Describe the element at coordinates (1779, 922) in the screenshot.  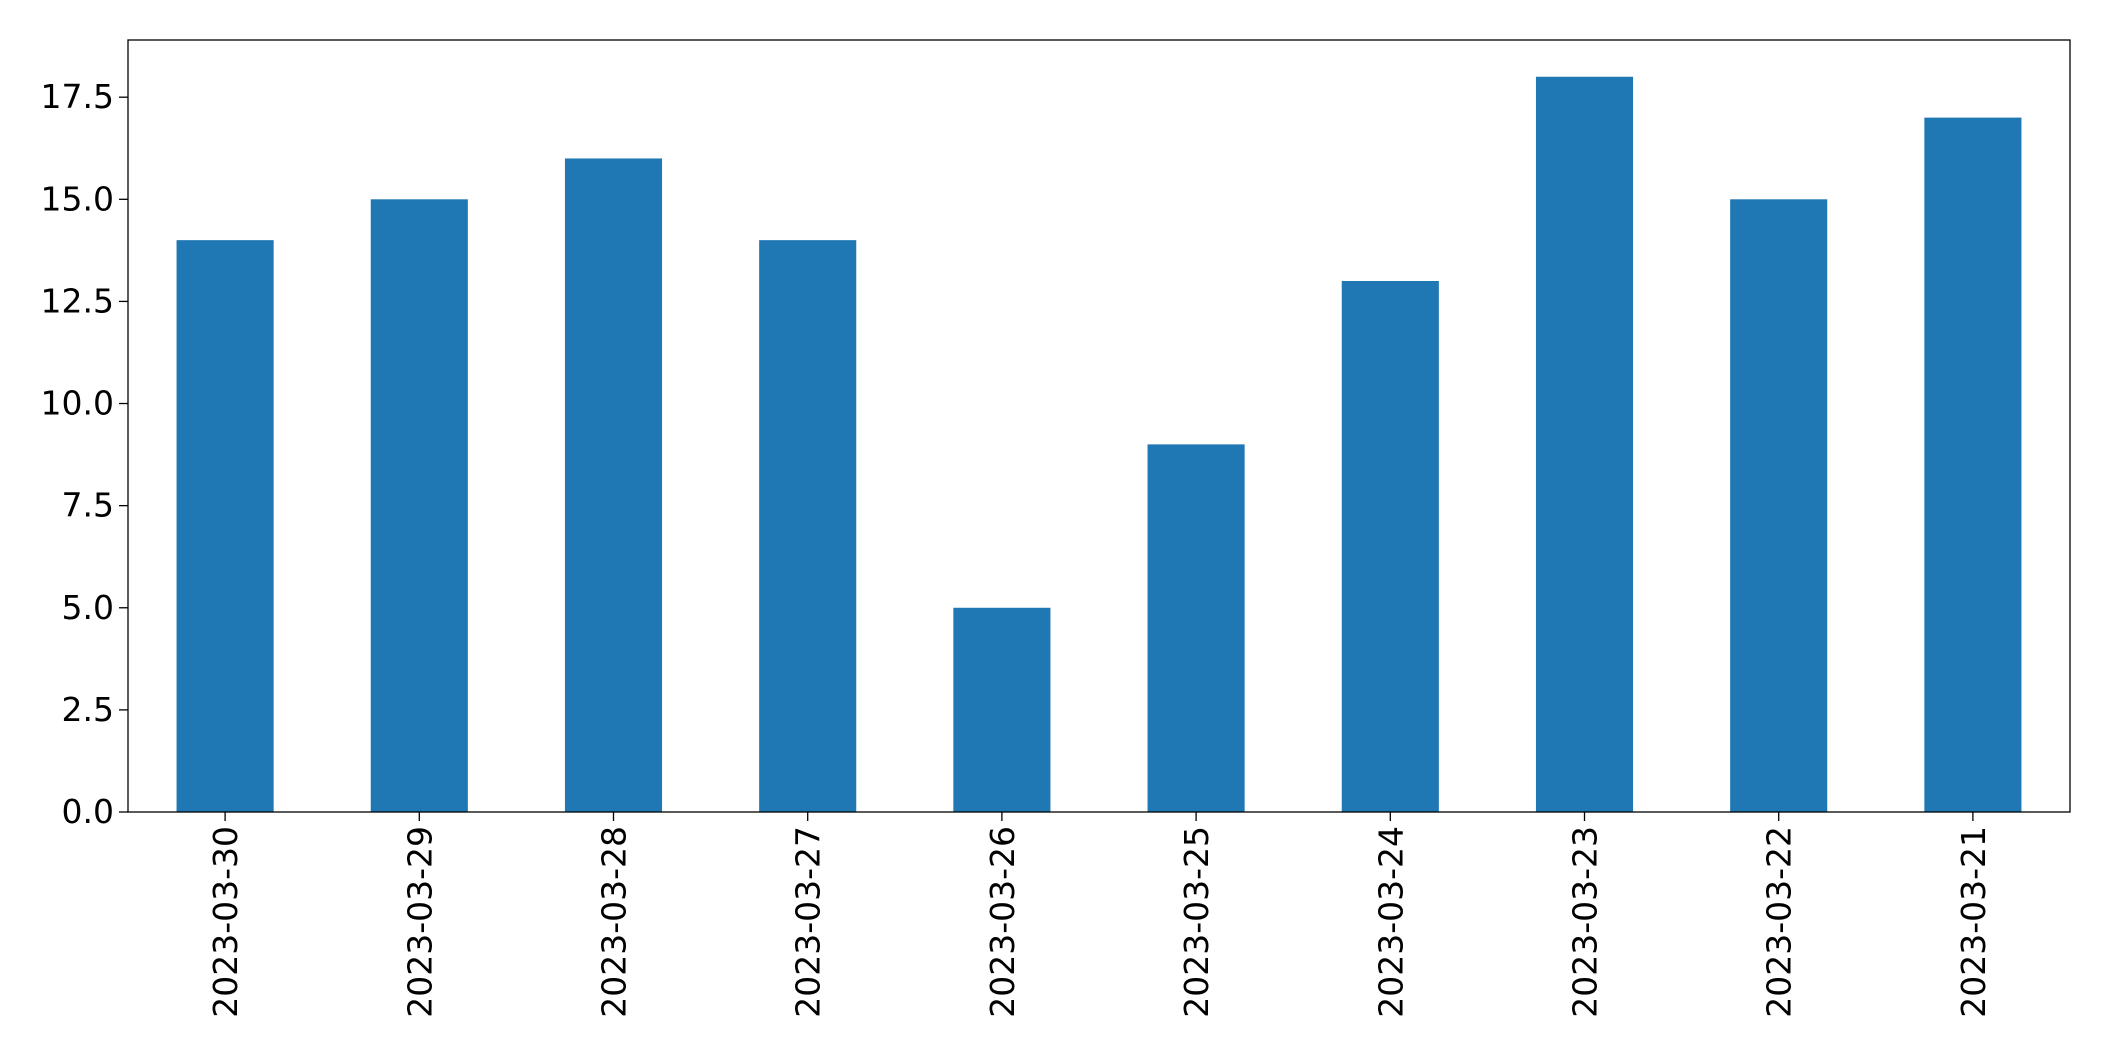
I see `x-tick-label: 2023-03-22` at that location.